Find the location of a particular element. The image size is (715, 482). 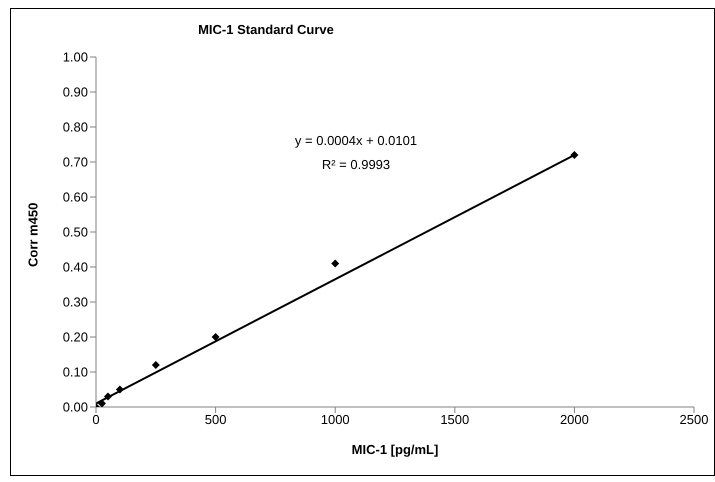

chart-title: MIC-1 Standard Curve is located at coordinates (266, 29).